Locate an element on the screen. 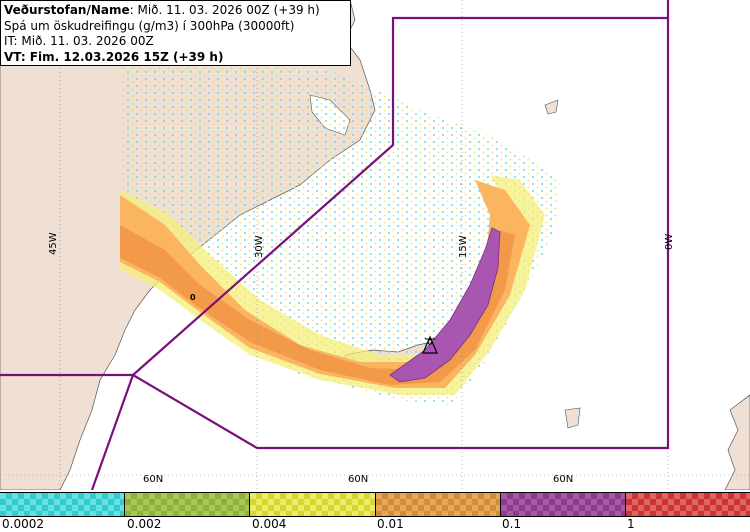 This screenshot has width=750, height=532. lat-label-60n-b: 60N is located at coordinates (358, 479).